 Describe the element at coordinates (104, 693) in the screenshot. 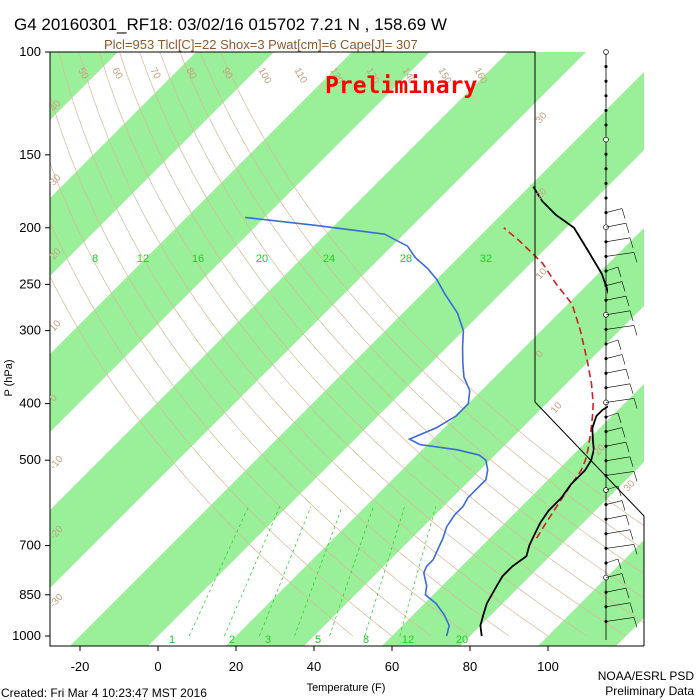

I see `created-timestamp: Created: Fri Mar 4 10:23:47 MST 2016` at that location.